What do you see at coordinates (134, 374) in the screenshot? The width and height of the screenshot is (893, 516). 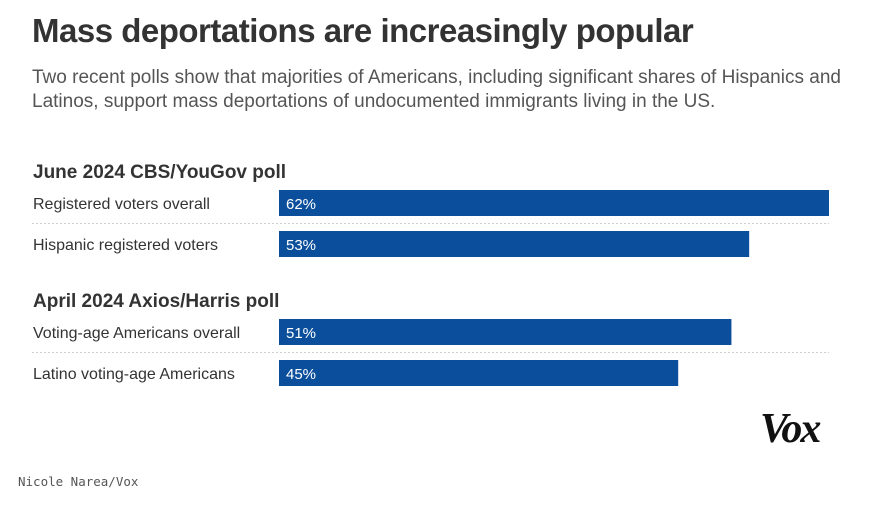 I see `category-label: Latino voting-age Americans` at bounding box center [134, 374].